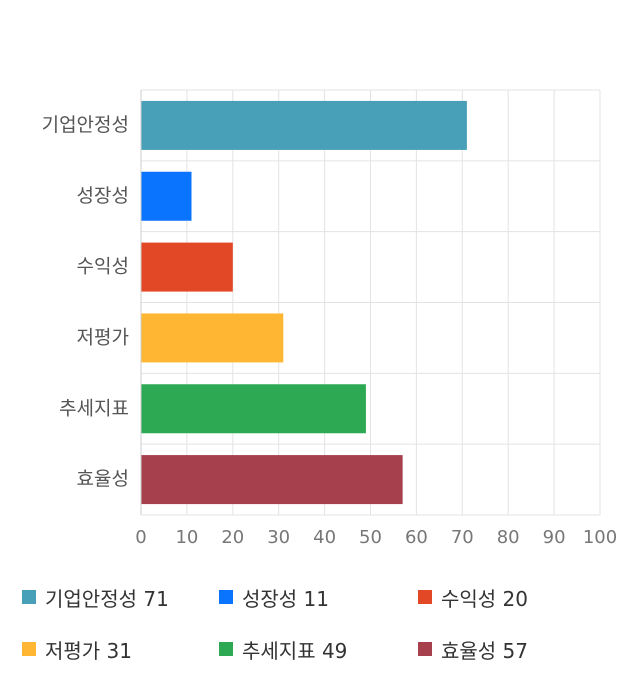 The width and height of the screenshot is (640, 700). Describe the element at coordinates (140, 537) in the screenshot. I see `x-tick-label: 0` at that location.